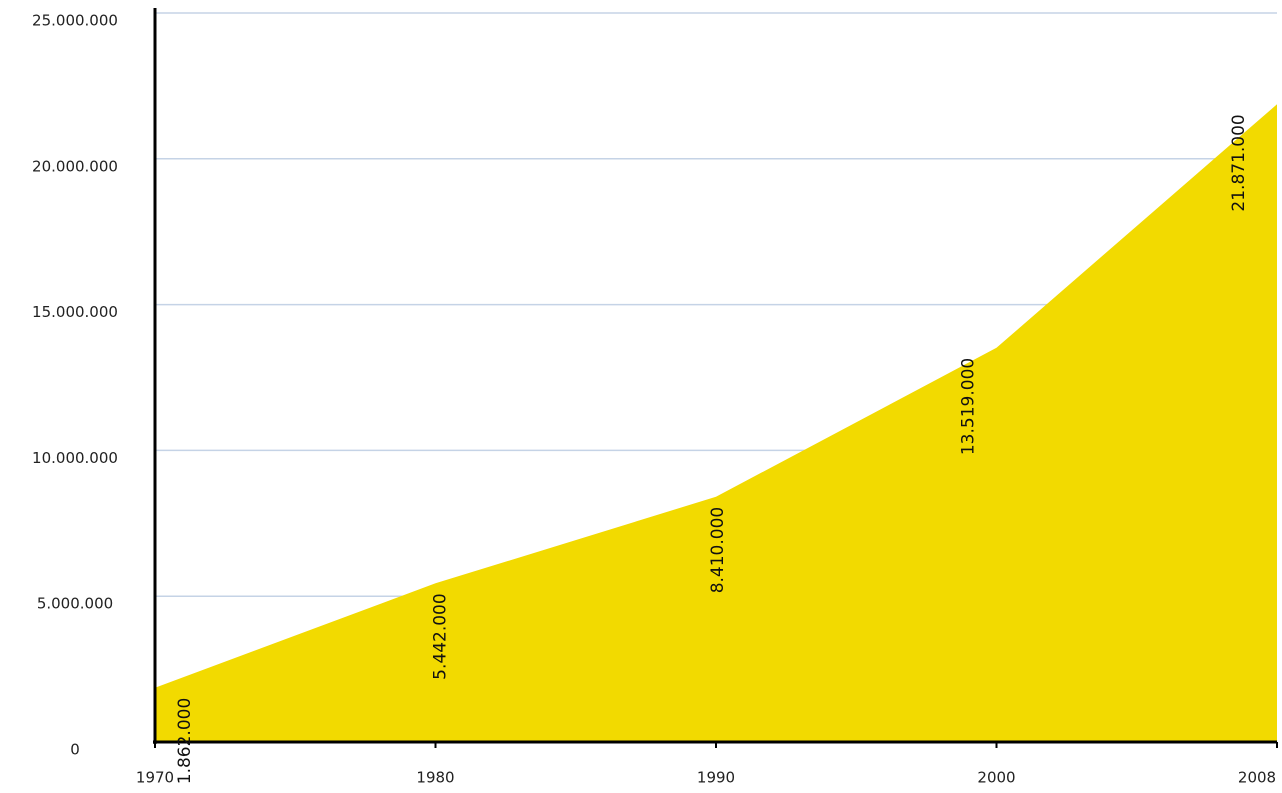 The image size is (1282, 793). I want to click on y-tick-label: 5.000.000, so click(75, 604).